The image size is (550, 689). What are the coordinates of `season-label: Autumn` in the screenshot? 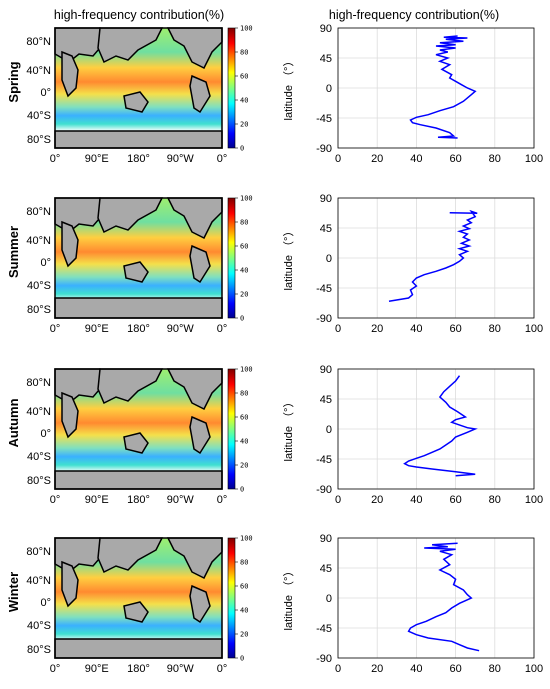 It's located at (13, 422).